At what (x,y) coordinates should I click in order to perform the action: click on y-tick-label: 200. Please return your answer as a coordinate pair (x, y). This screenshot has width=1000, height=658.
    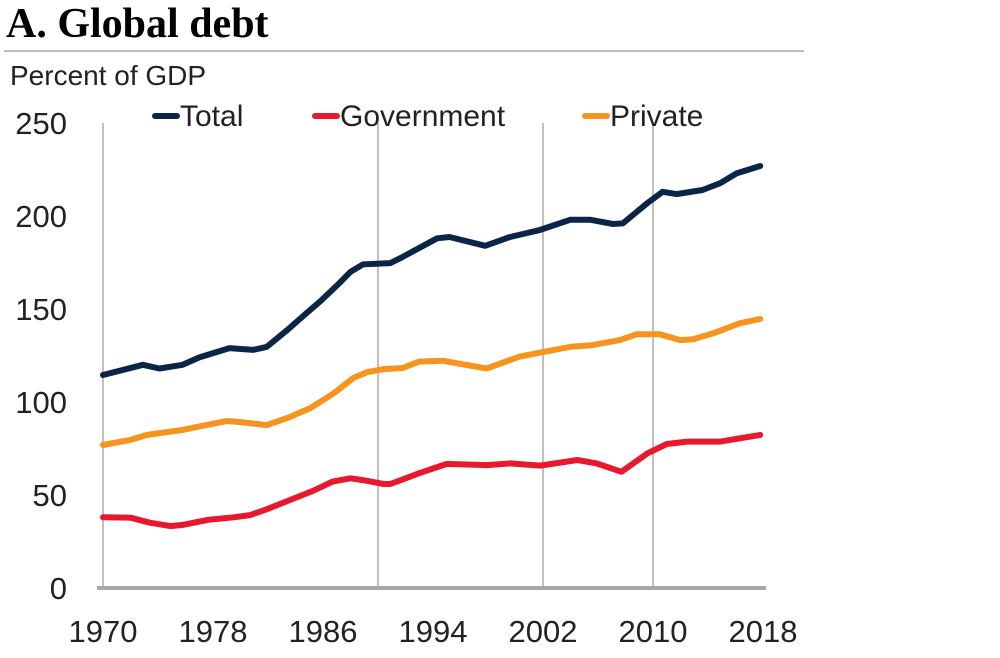
    Looking at the image, I should click on (41, 216).